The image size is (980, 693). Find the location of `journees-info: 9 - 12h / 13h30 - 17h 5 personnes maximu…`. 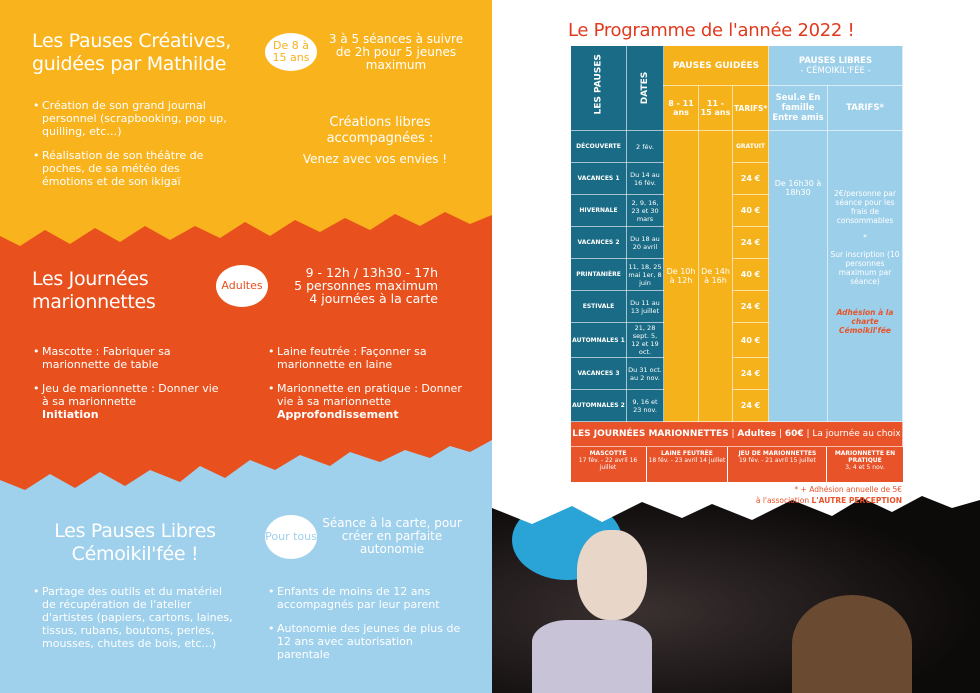

journees-info: 9 - 12h / 13h30 - 17h 5 personnes maximu… is located at coordinates (358, 285).